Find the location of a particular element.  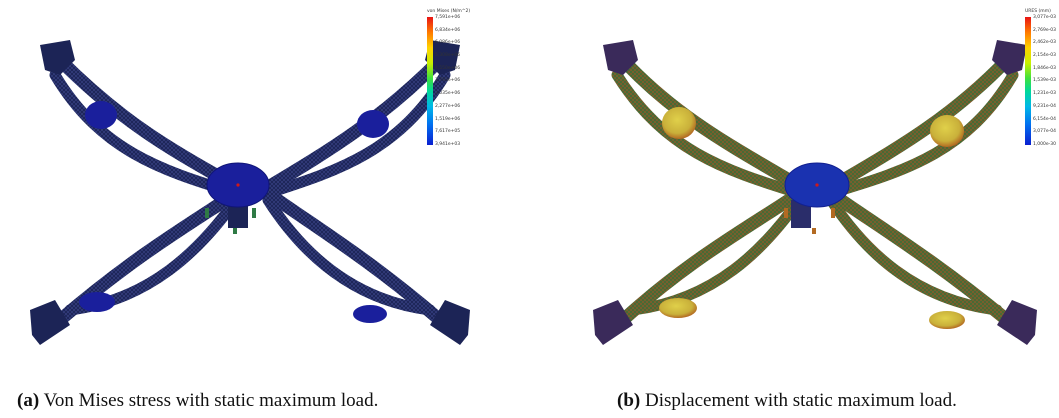

caption-text: Displacement with static maximum load. is located at coordinates (800, 400).